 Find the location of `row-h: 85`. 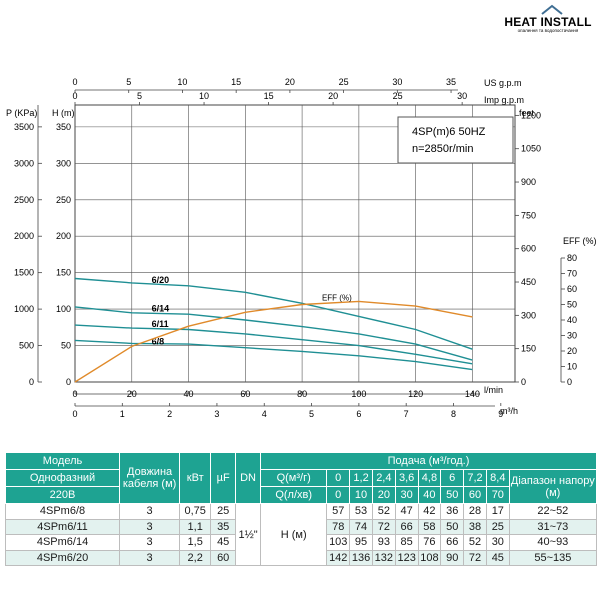

row-h: 85 is located at coordinates (406, 542).